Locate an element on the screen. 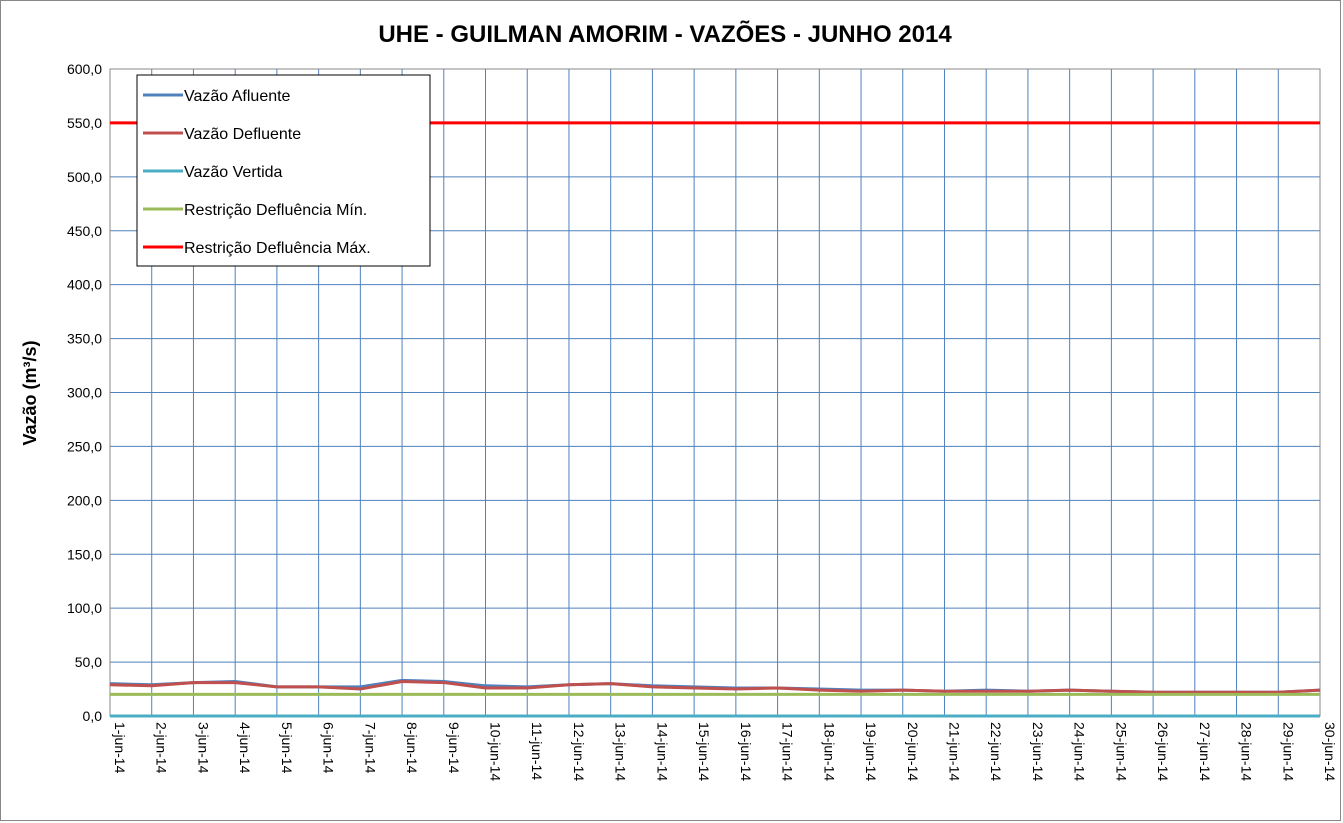  x-tick-label: 3-jun-14 is located at coordinates (203, 748).